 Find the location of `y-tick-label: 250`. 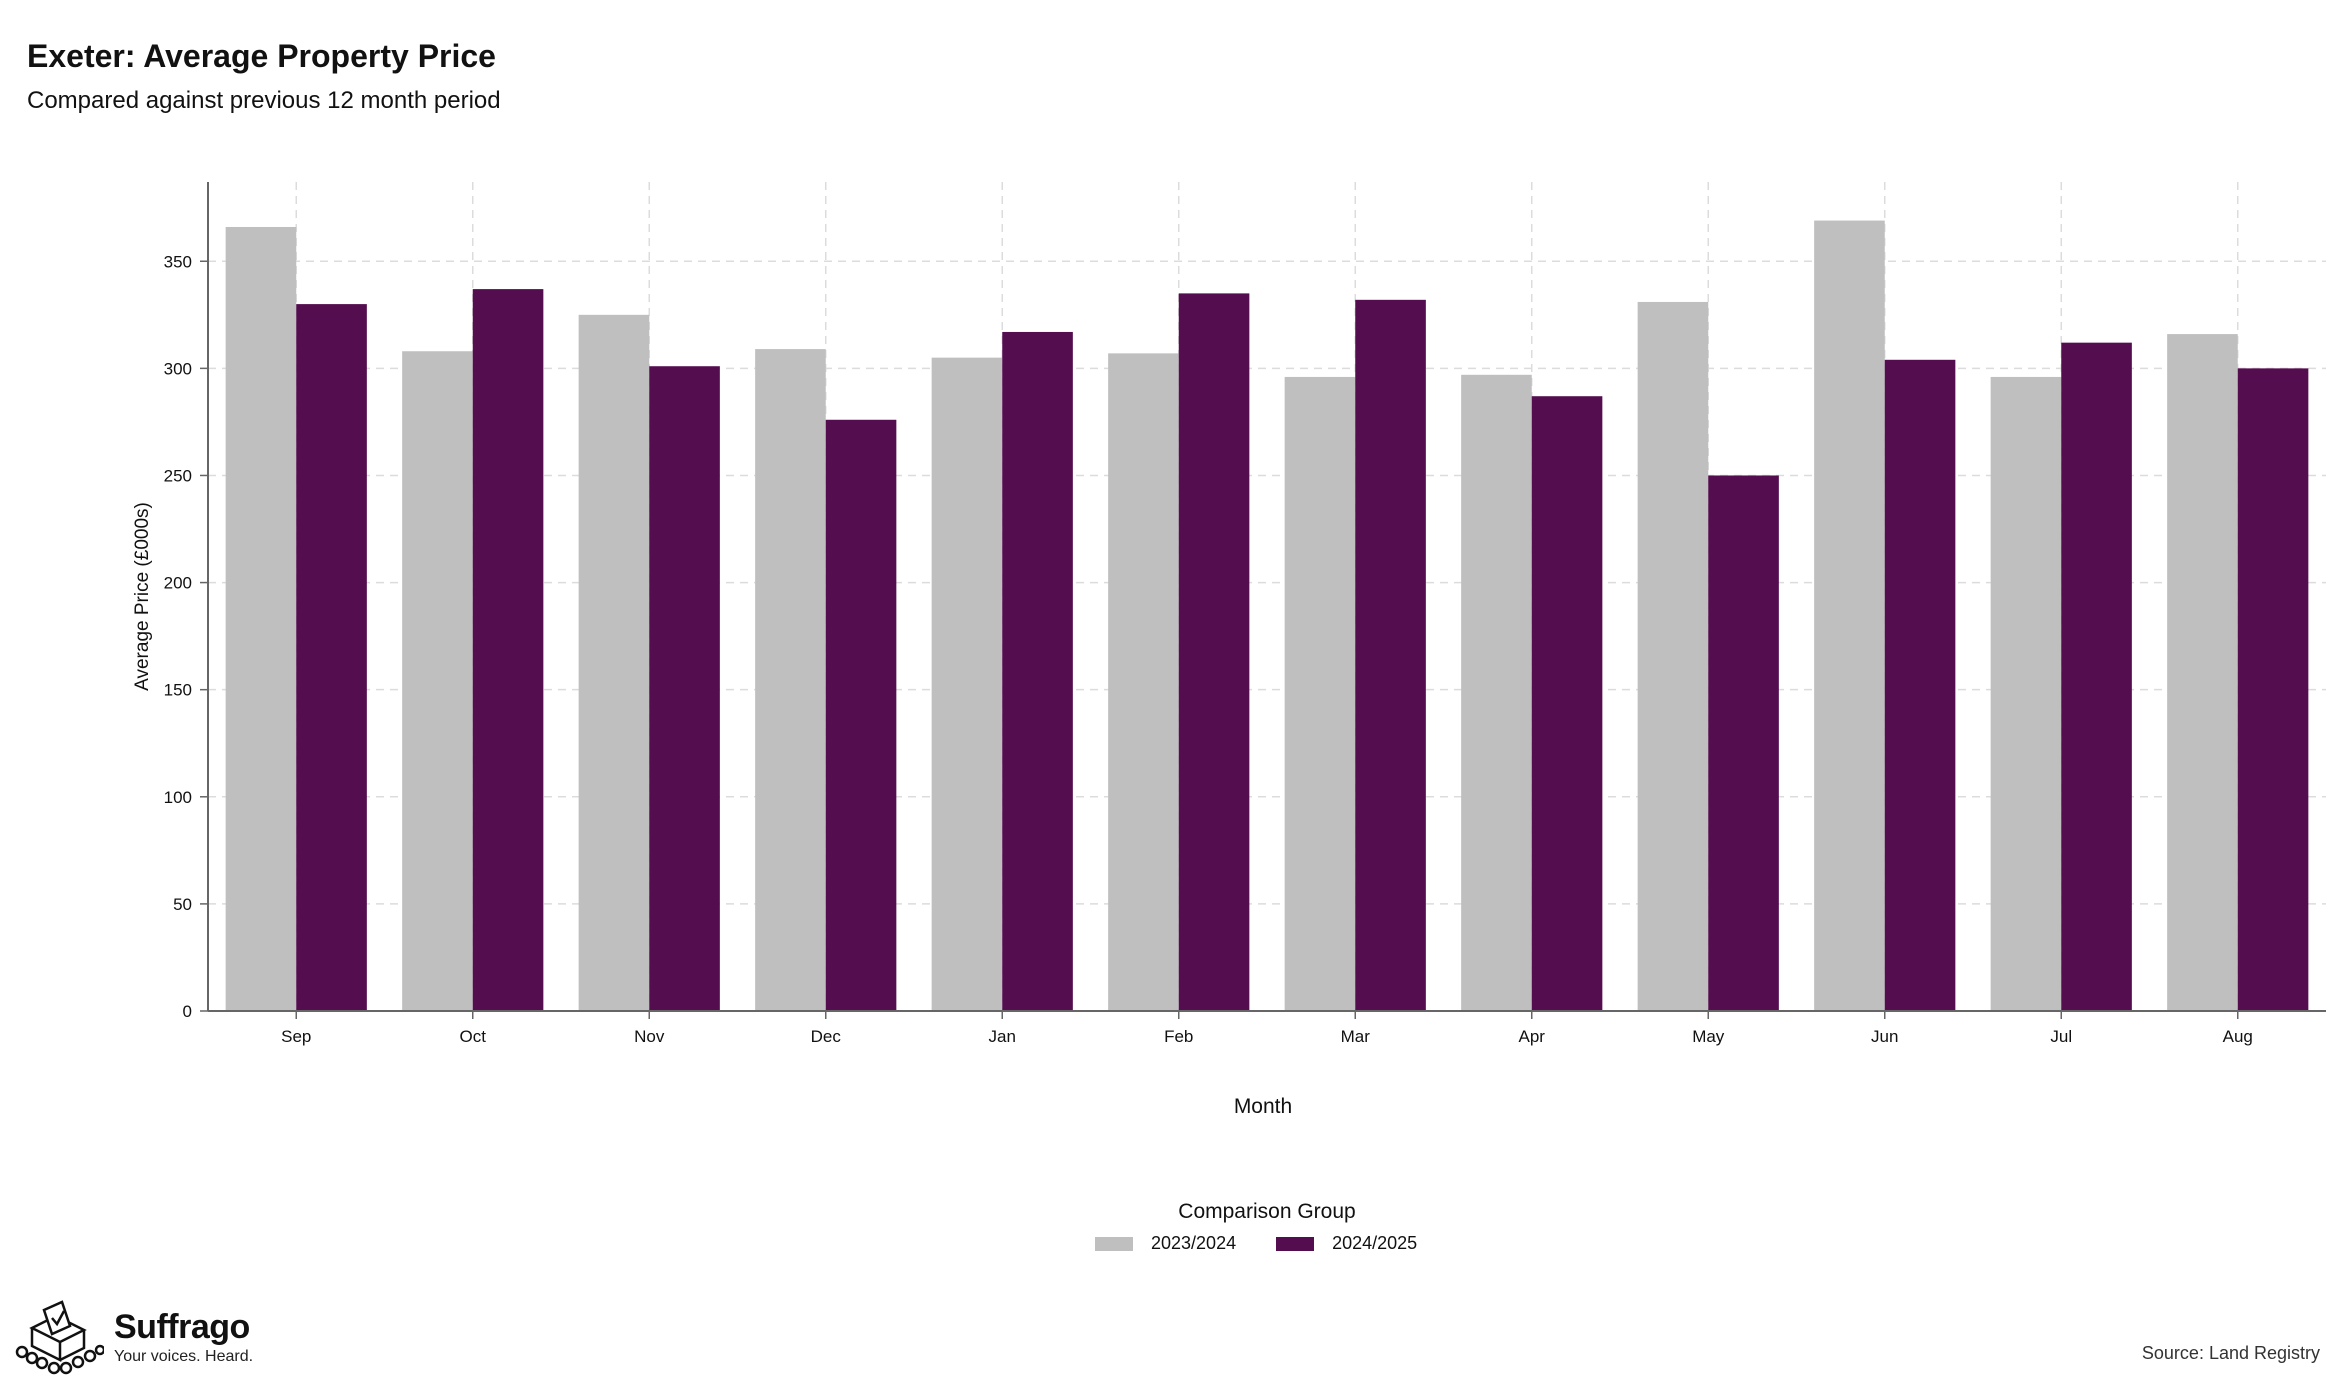

y-tick-label: 250 is located at coordinates (178, 475).